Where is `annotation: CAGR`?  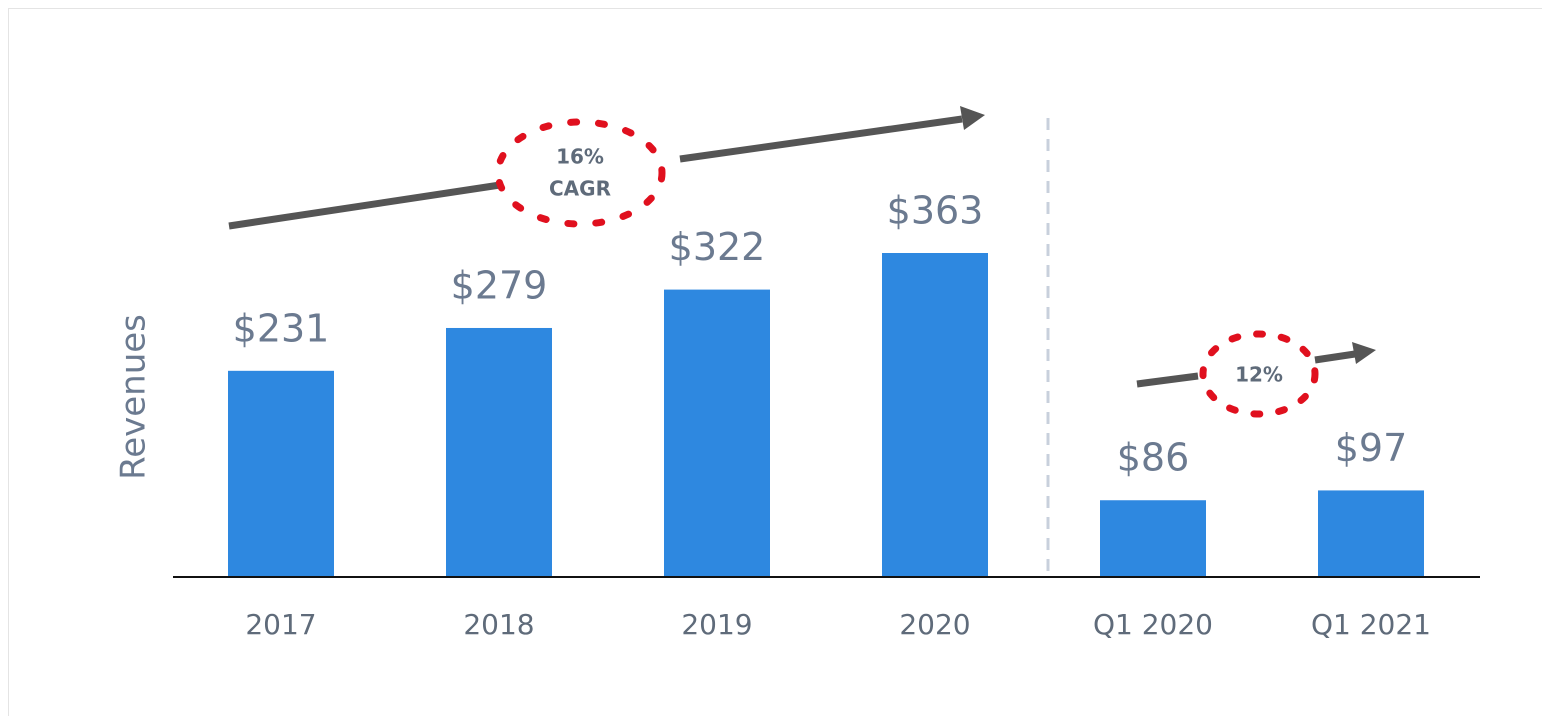 annotation: CAGR is located at coordinates (580, 189).